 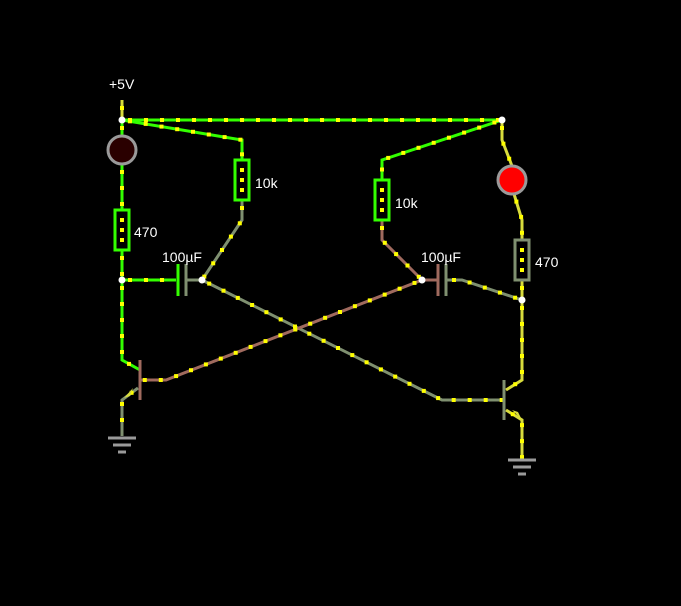 What do you see at coordinates (202, 280) in the screenshot?
I see `node-cap-left` at bounding box center [202, 280].